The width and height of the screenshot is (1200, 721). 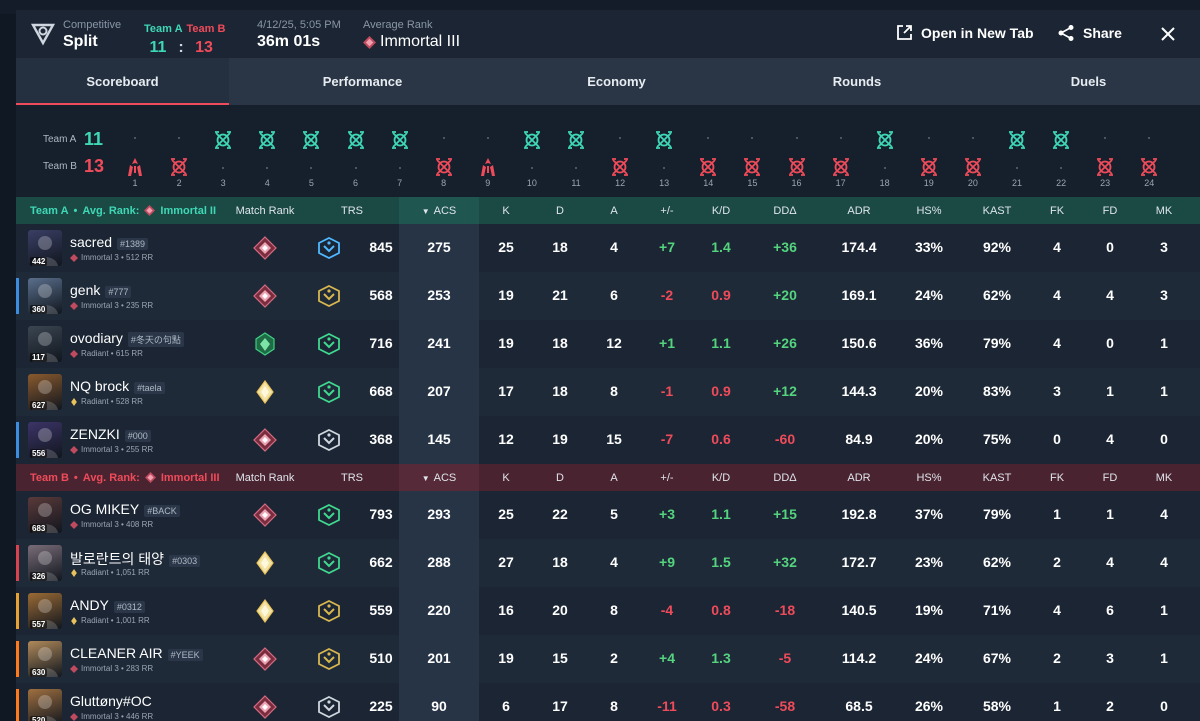 I want to click on open-new-tab-button: Open in New Tab, so click(x=965, y=32).